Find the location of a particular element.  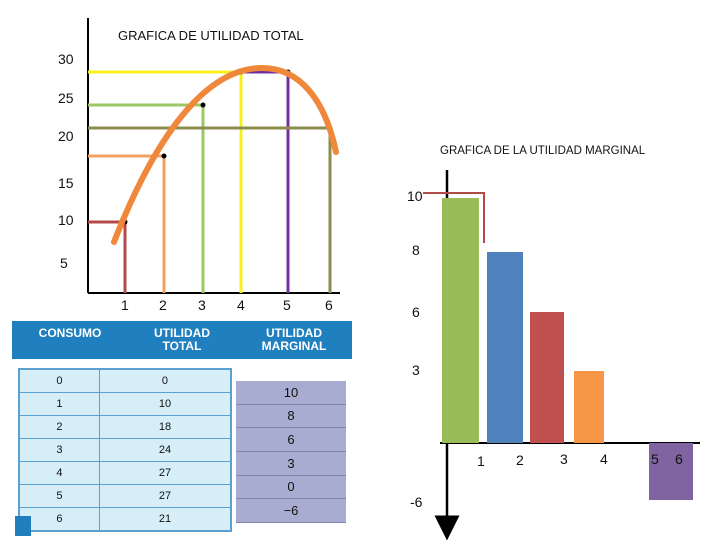

tu-y-tick-30: 30 is located at coordinates (66, 59).